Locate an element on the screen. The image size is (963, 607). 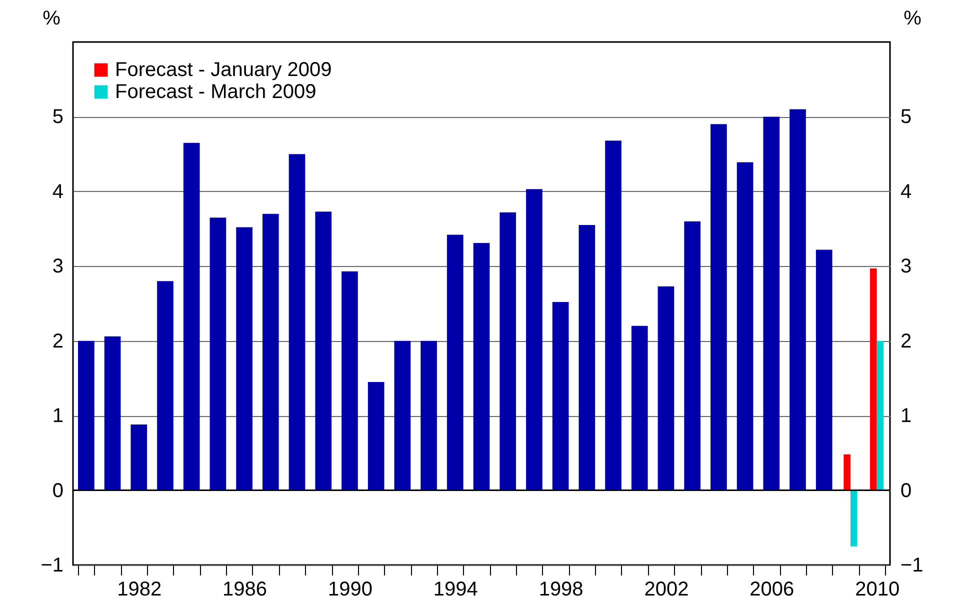
y2-tick-label: 2 is located at coordinates (906, 341).